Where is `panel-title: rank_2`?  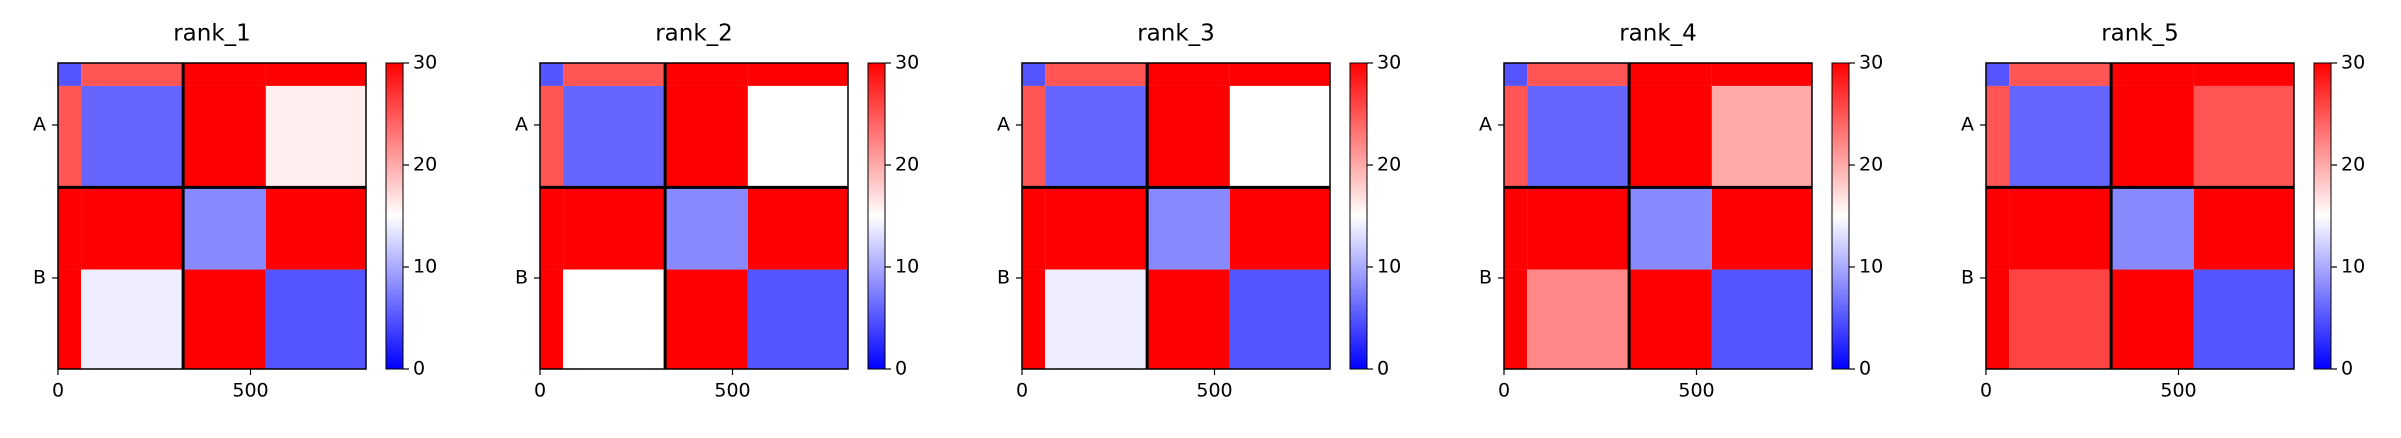 panel-title: rank_2 is located at coordinates (694, 34).